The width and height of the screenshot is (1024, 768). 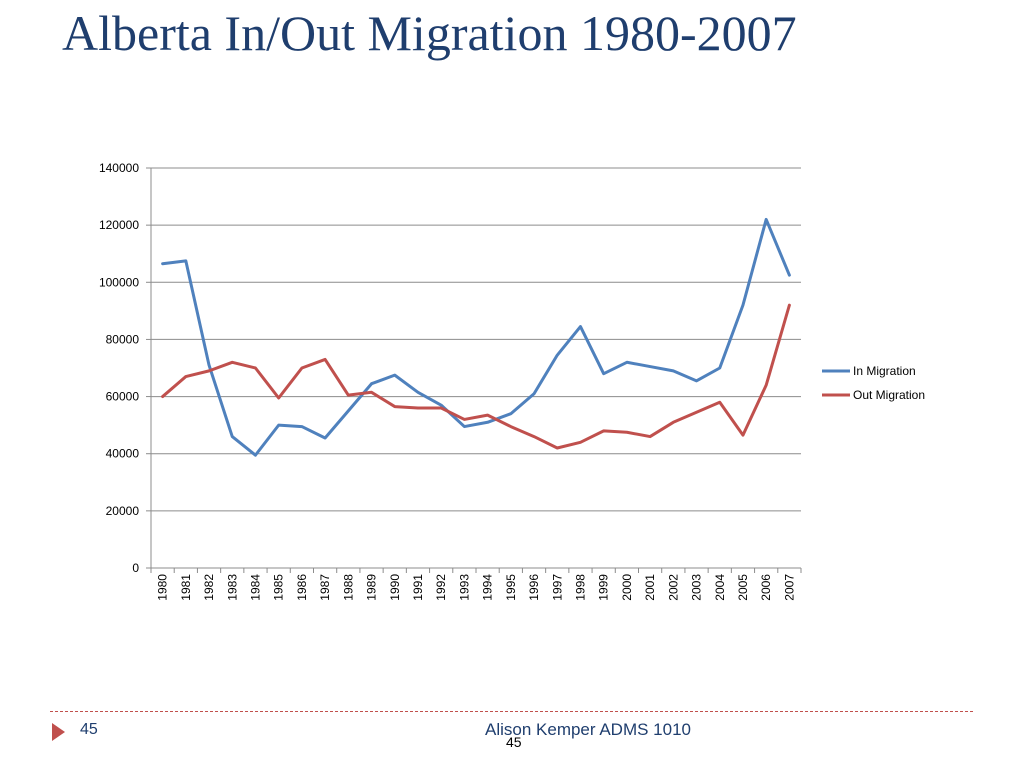 What do you see at coordinates (58, 732) in the screenshot?
I see `footer-arrow-icon` at bounding box center [58, 732].